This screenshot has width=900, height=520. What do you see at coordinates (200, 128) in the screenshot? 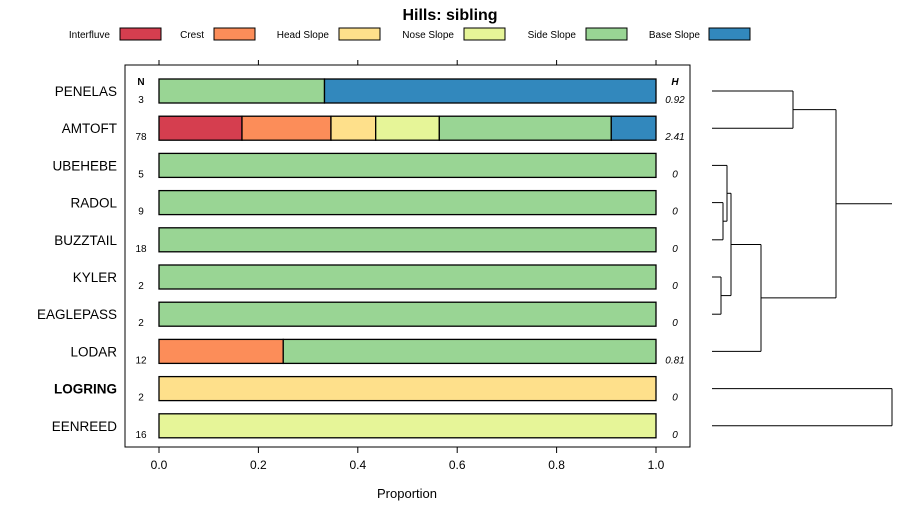
I see `bar-segment-interfluve` at bounding box center [200, 128].